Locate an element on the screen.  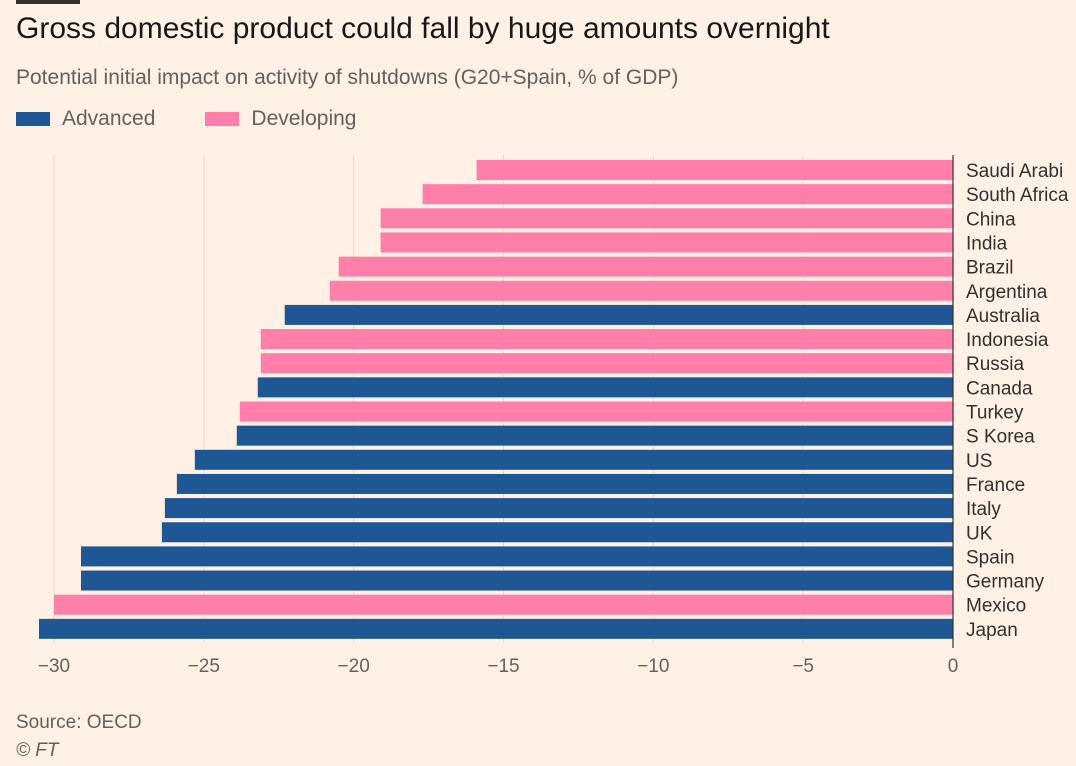
legend-item-advanced: Advanced is located at coordinates (85, 119).